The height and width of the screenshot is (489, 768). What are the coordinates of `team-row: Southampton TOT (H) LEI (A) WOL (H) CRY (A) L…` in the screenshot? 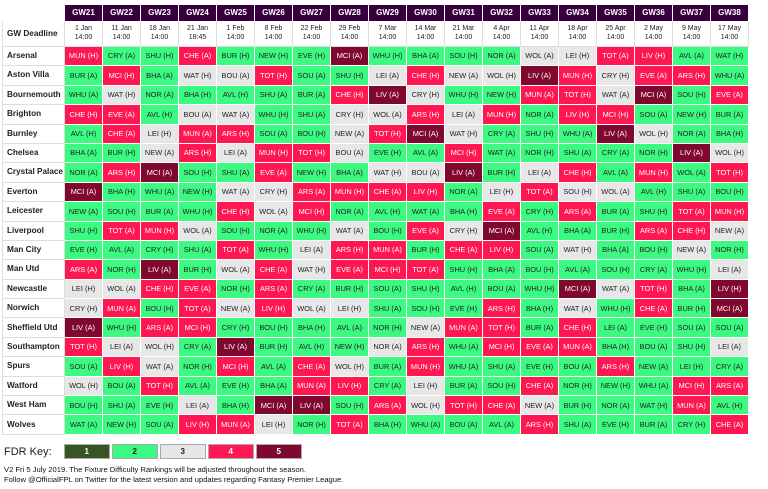 It's located at (375, 347).